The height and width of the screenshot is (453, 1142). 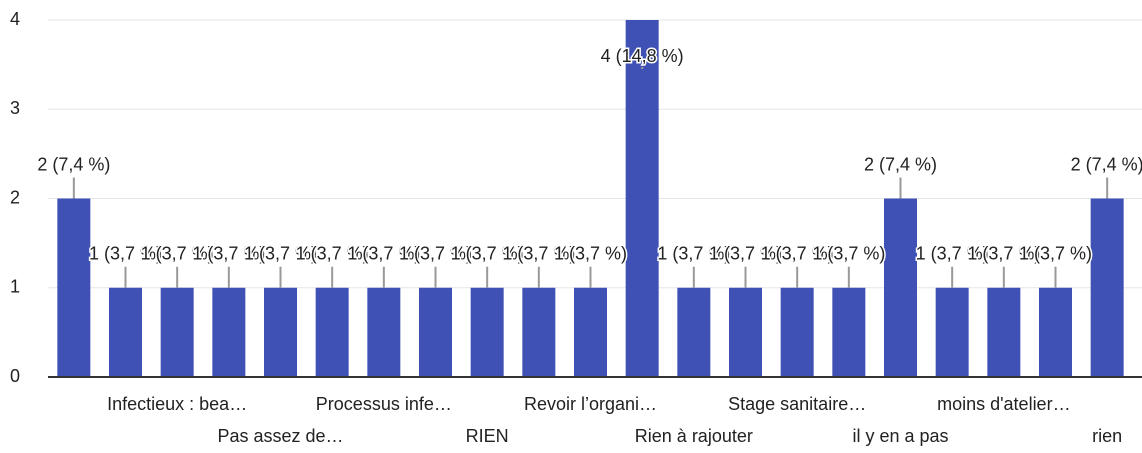 I want to click on x-tick-label: Rien à rajouter, so click(x=694, y=436).